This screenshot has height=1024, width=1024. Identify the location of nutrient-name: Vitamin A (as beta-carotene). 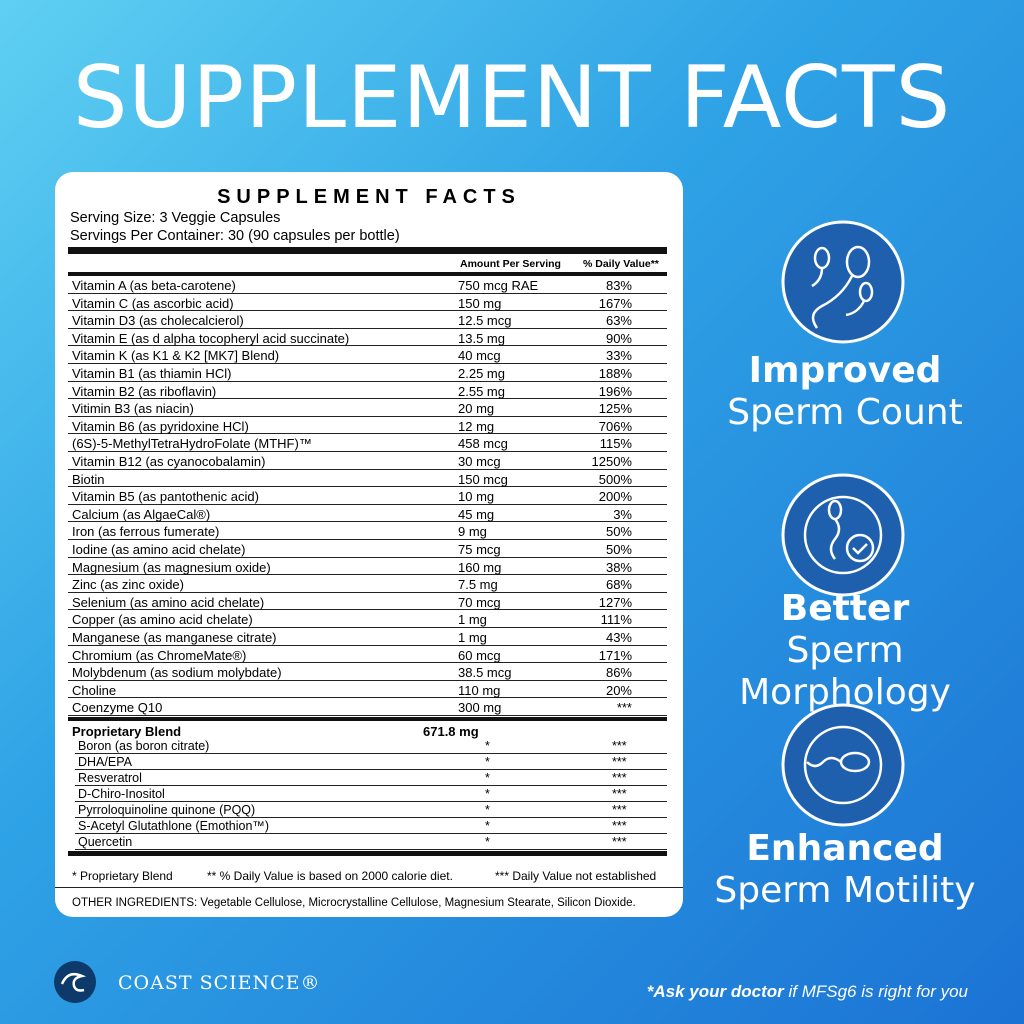
(154, 285).